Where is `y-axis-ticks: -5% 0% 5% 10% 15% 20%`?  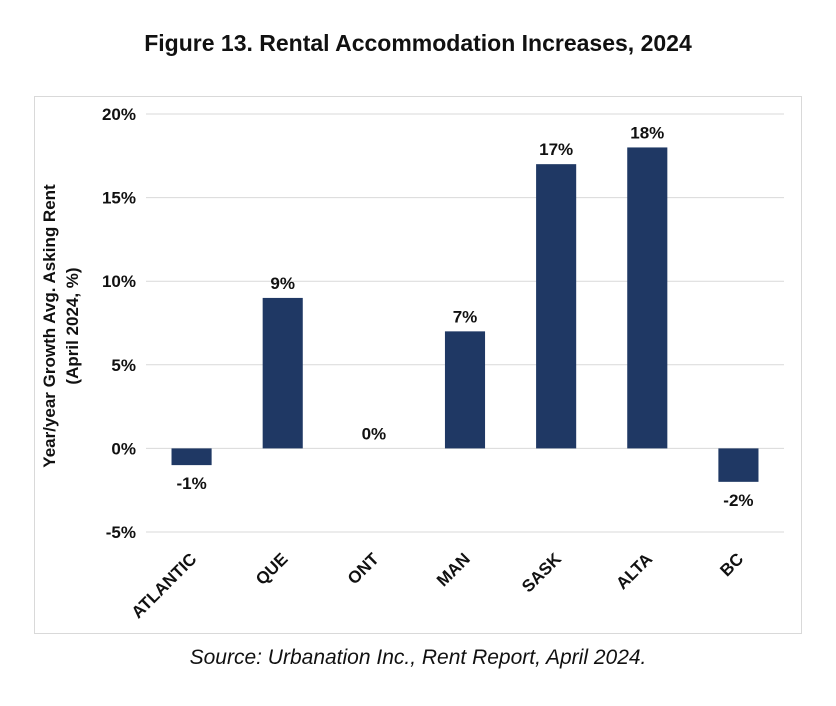 y-axis-ticks: -5% 0% 5% 10% 15% 20% is located at coordinates (119, 323).